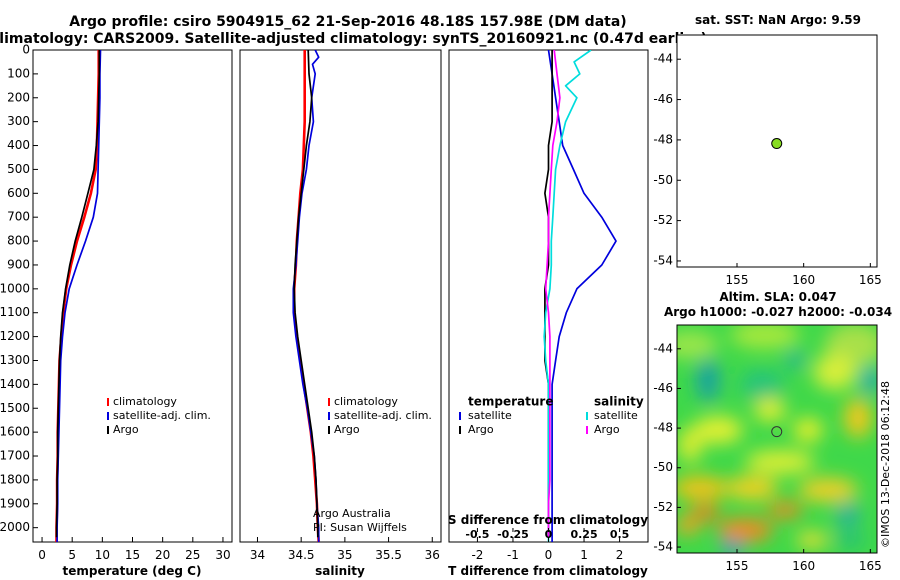 The width and height of the screenshot is (900, 580). I want to click on depth-tick-label: 1700, so click(15, 456).